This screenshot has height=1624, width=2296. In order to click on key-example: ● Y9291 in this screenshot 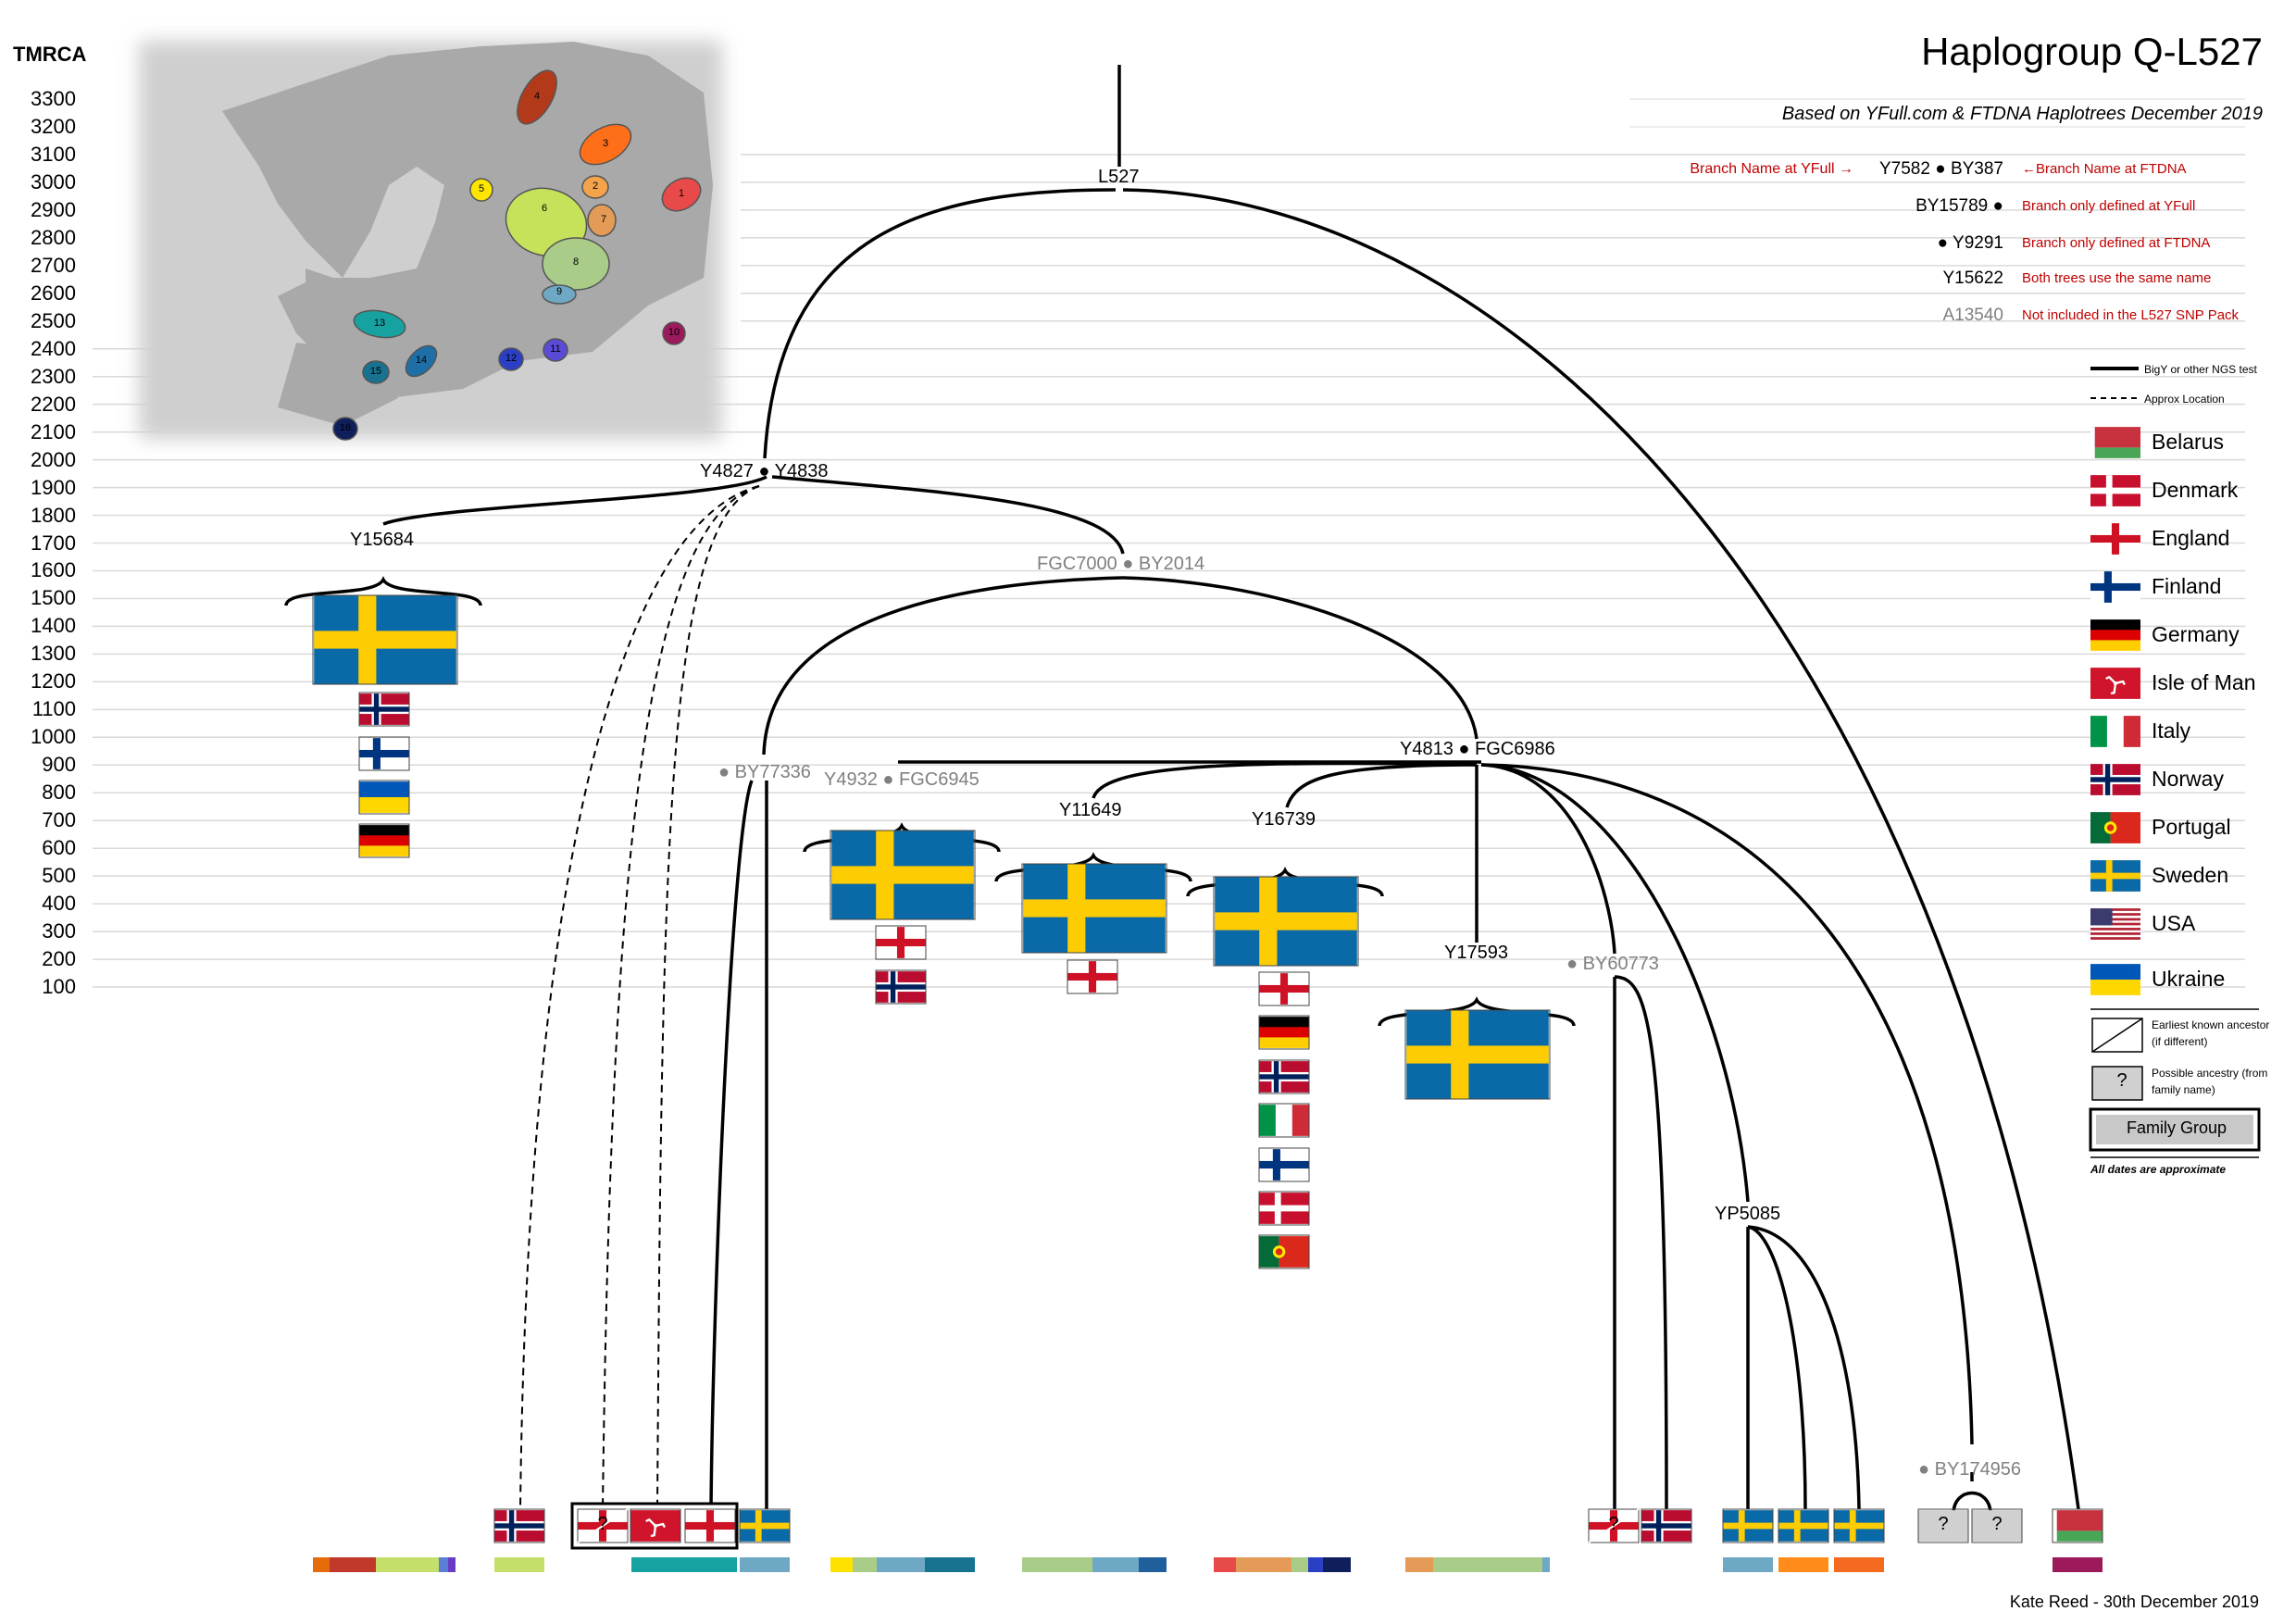, I will do `click(1970, 243)`.